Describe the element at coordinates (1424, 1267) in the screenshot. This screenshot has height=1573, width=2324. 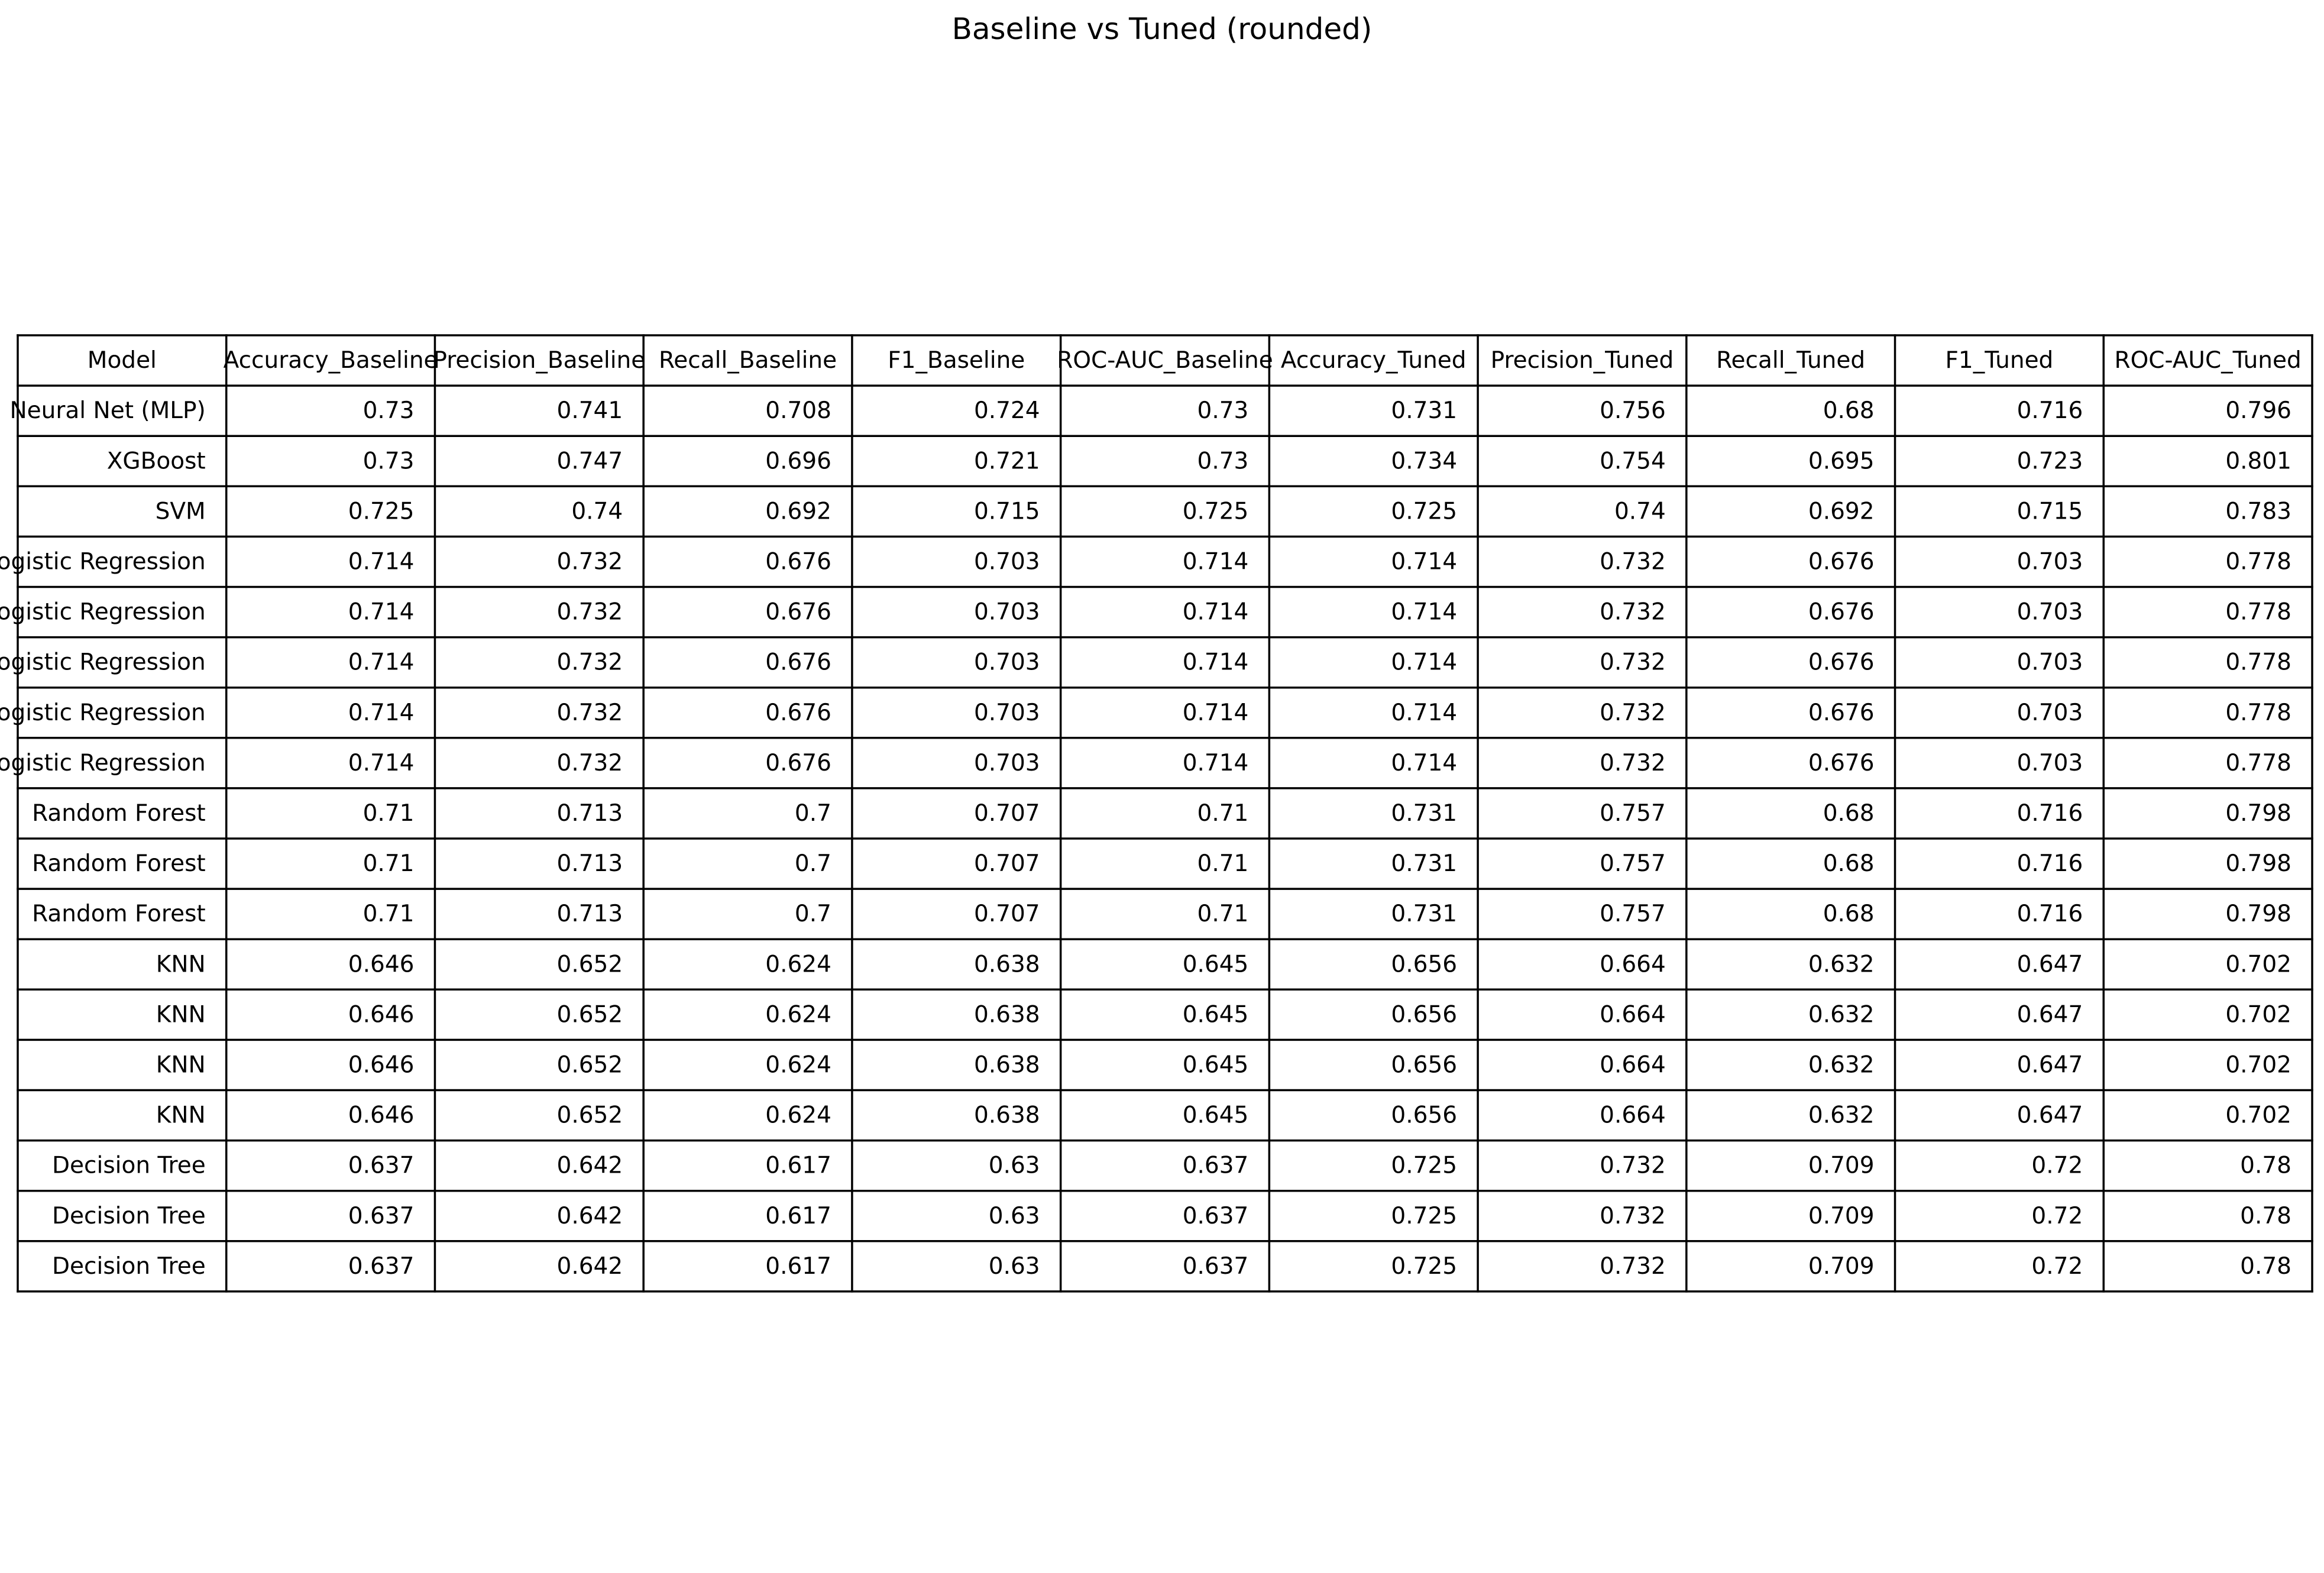
I see `data-cell: 0.725` at that location.